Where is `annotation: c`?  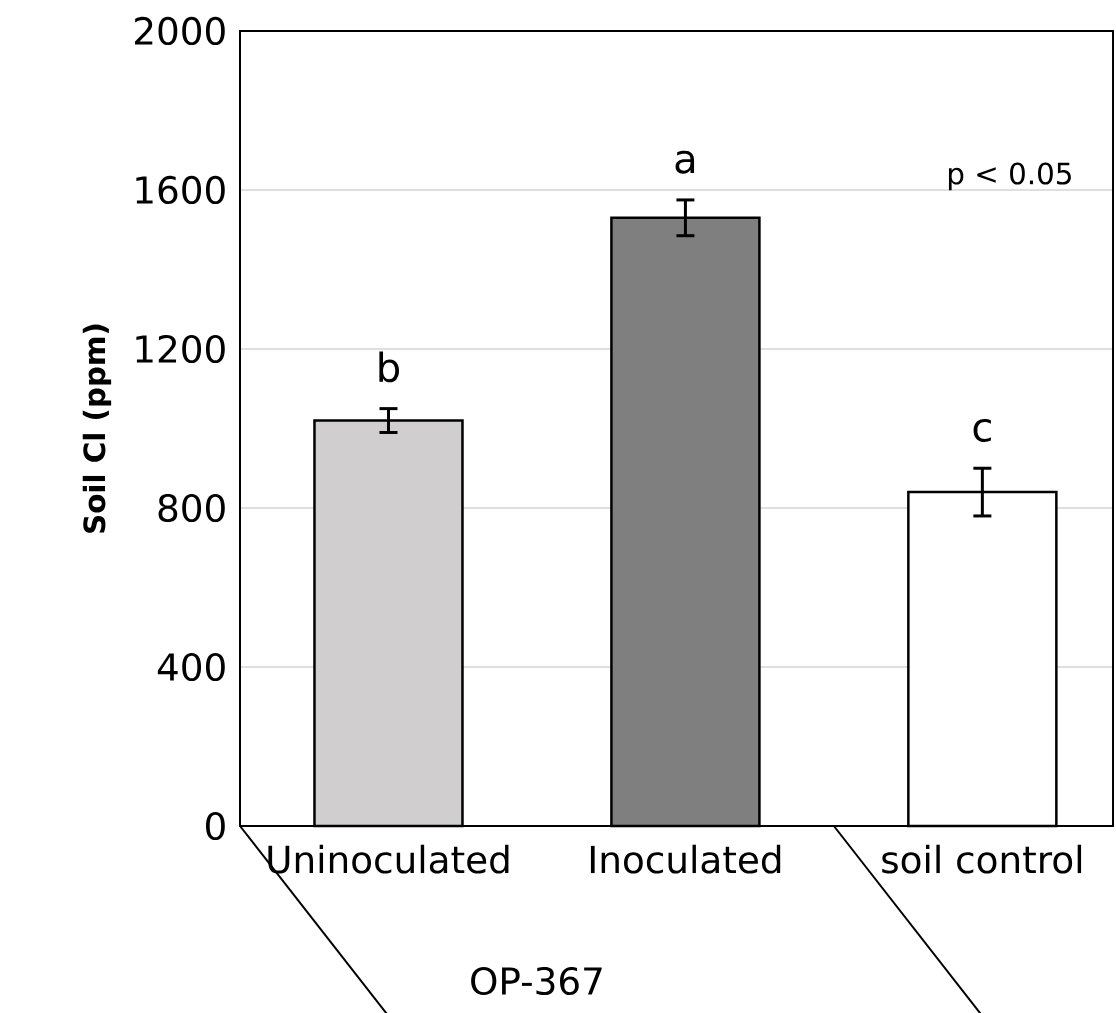 annotation: c is located at coordinates (982, 430).